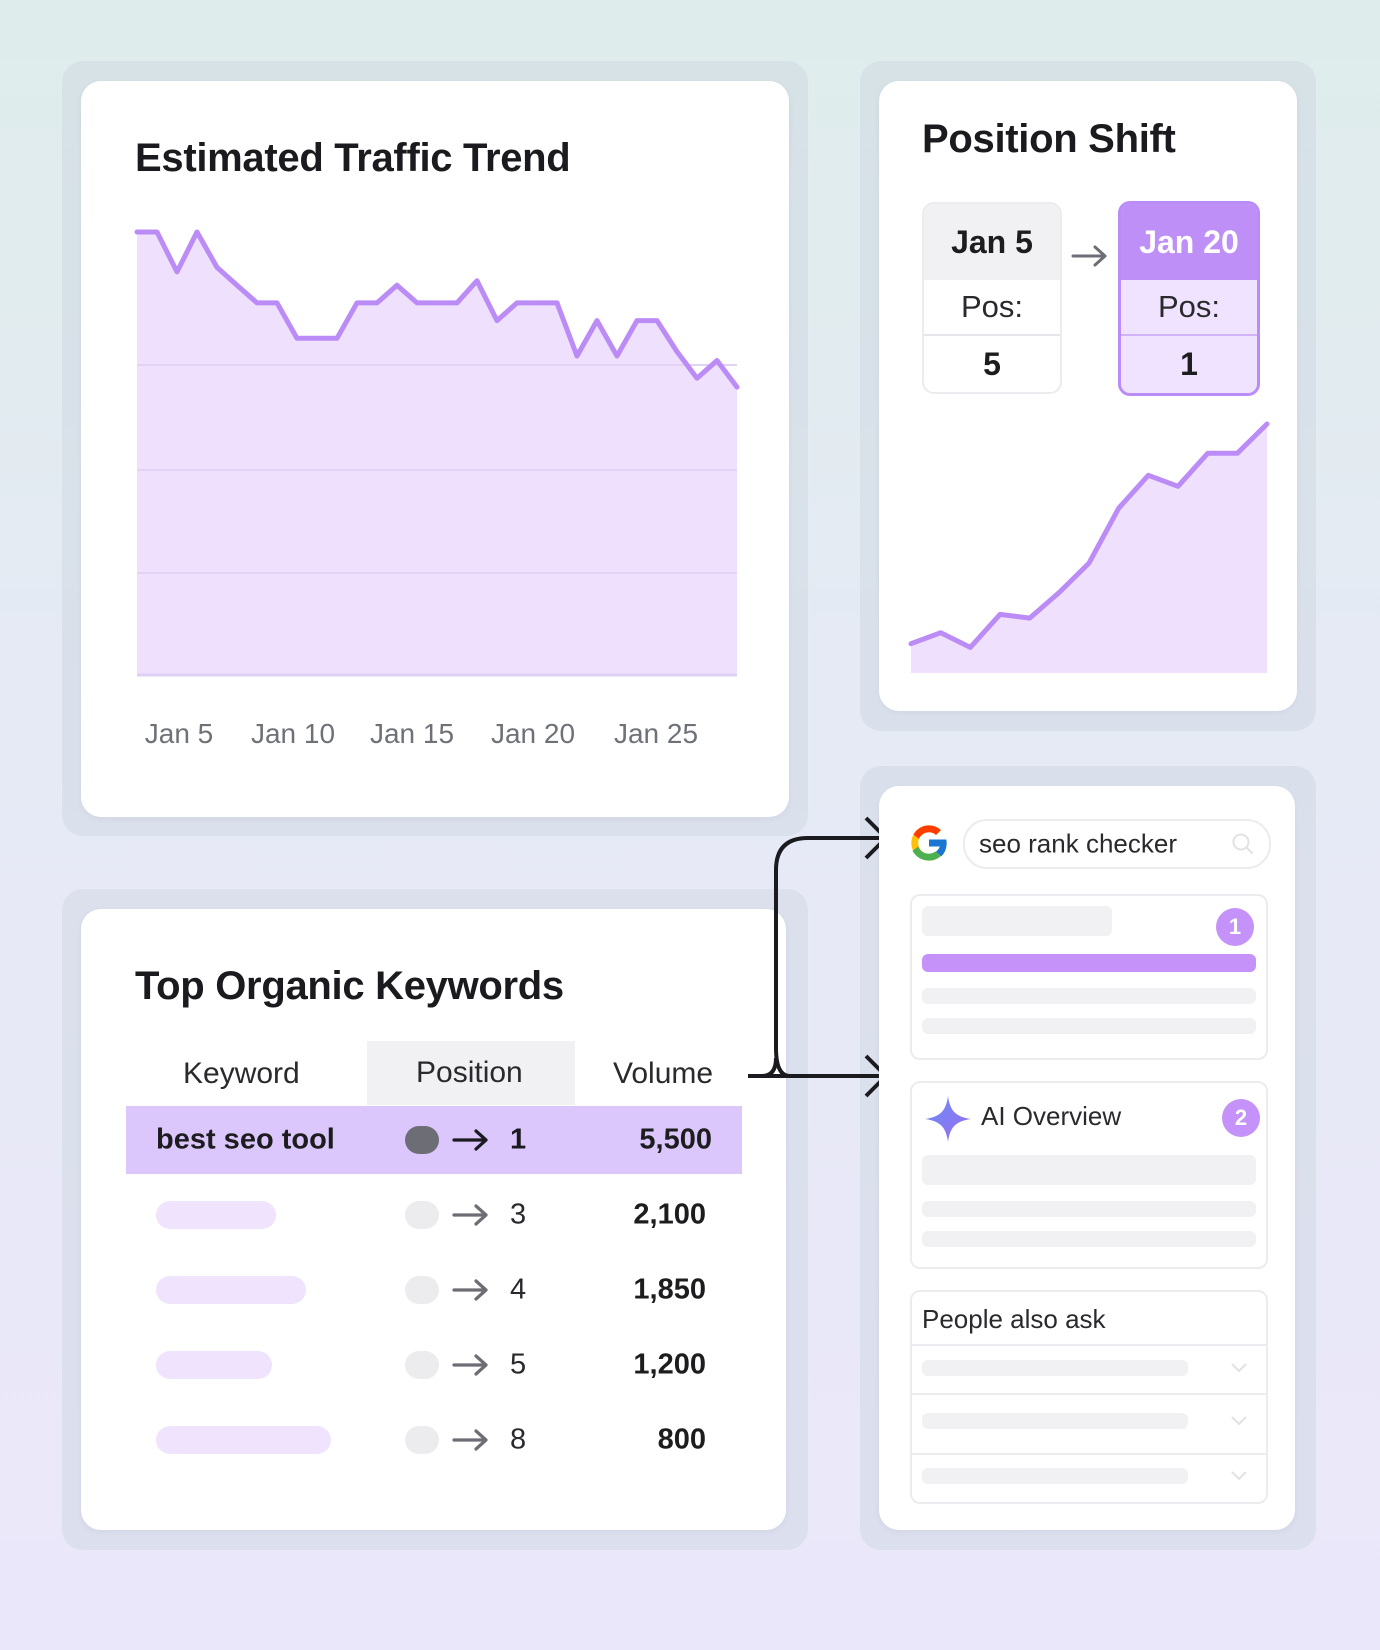 Image resolution: width=1380 pixels, height=1650 pixels. I want to click on keyword-volume: 1,200, so click(669, 1364).